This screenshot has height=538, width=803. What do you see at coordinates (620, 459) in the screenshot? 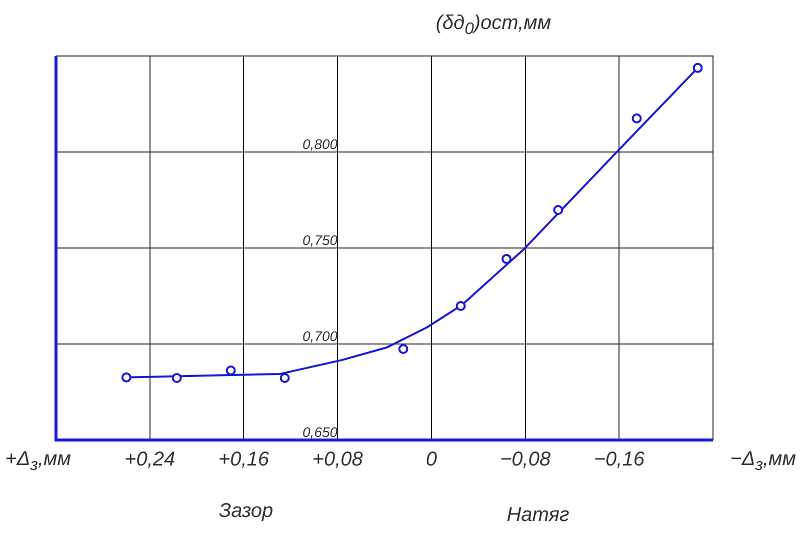
I see `x-tick-label: −0,16` at bounding box center [620, 459].